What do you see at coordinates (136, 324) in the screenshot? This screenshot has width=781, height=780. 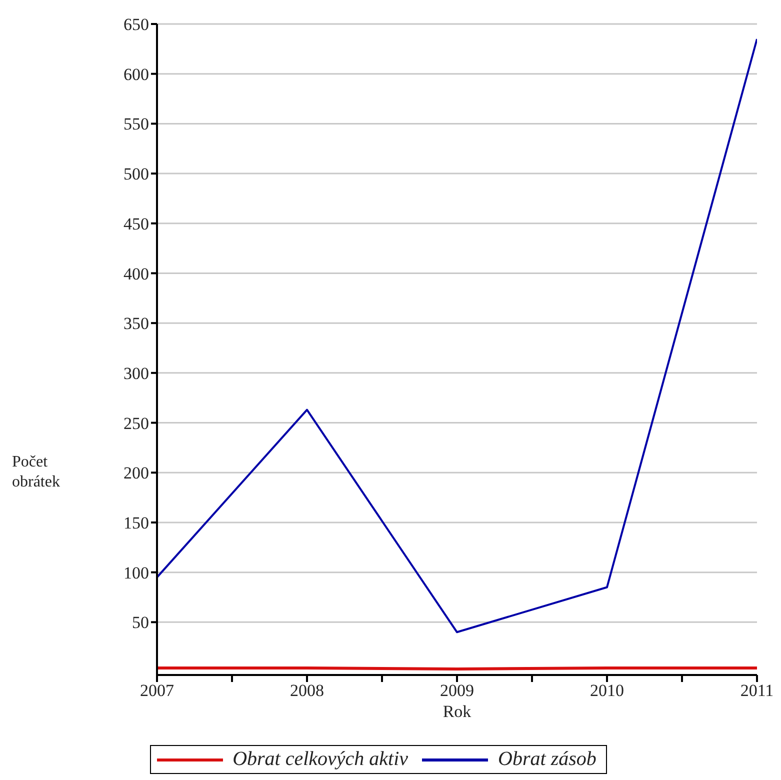 I see `y-tick-label: 350` at bounding box center [136, 324].